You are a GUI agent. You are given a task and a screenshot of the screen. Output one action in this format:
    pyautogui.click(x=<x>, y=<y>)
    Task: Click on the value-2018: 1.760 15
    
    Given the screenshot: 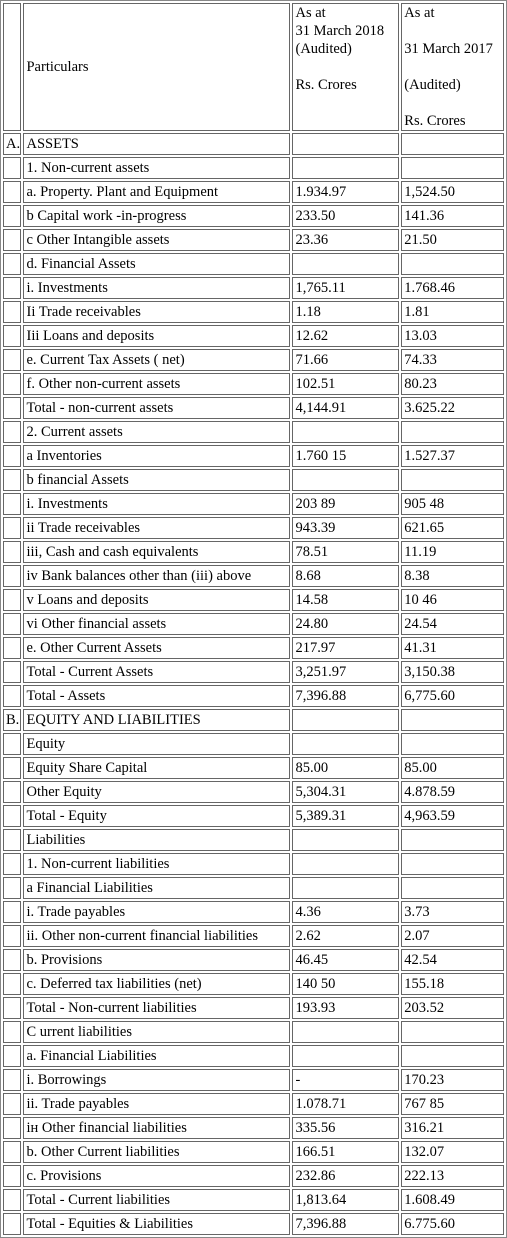 What is the action you would take?
    pyautogui.click(x=346, y=456)
    